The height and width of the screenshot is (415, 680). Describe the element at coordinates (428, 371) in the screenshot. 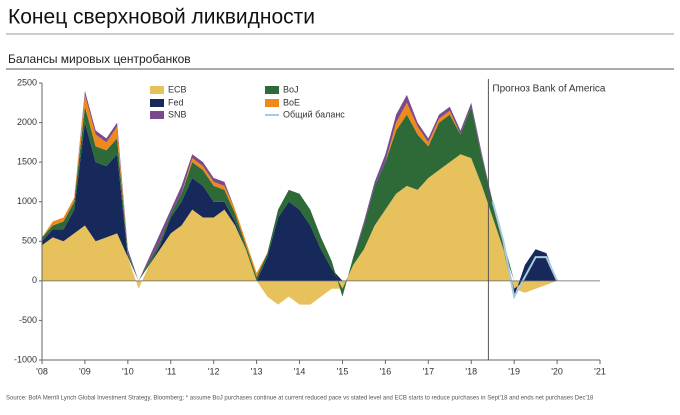

I see `x-tick-label: '17` at that location.